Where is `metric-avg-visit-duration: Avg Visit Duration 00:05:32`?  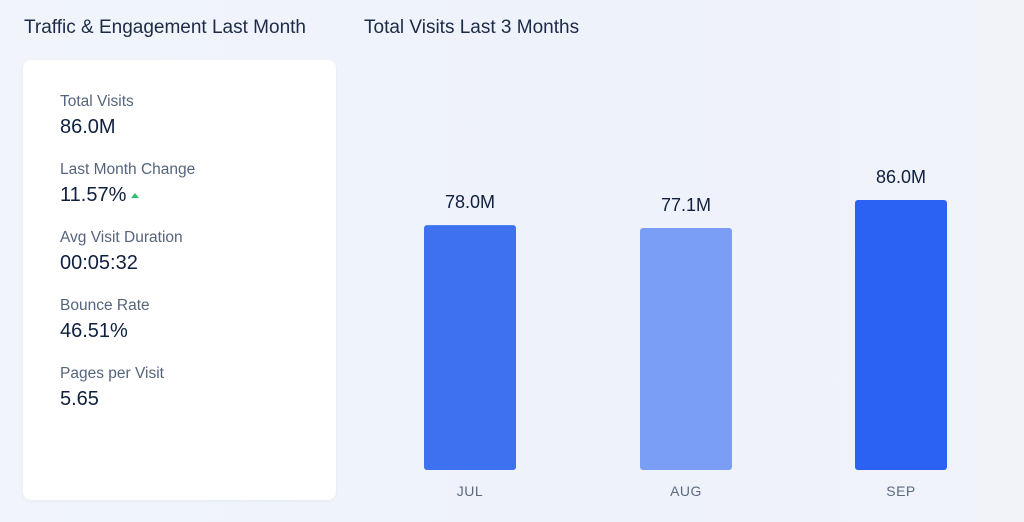
metric-avg-visit-duration: Avg Visit Duration 00:05:32 is located at coordinates (121, 252).